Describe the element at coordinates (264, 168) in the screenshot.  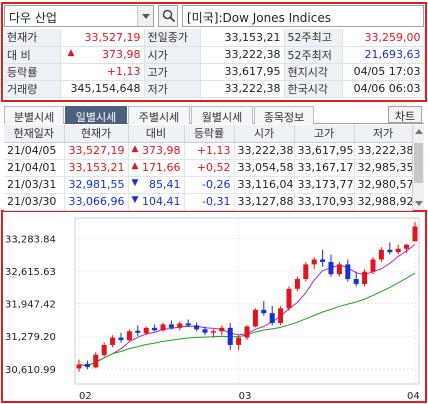
I see `cell-open: 33,054,58` at that location.